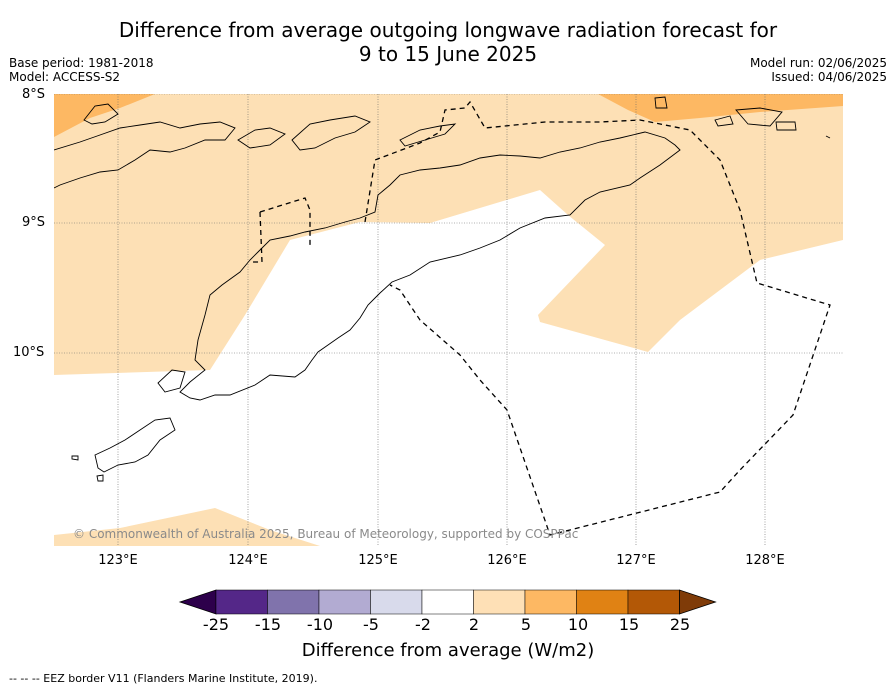 The width and height of the screenshot is (896, 690). What do you see at coordinates (578, 624) in the screenshot?
I see `colorbar-tick-7: 10` at bounding box center [578, 624].